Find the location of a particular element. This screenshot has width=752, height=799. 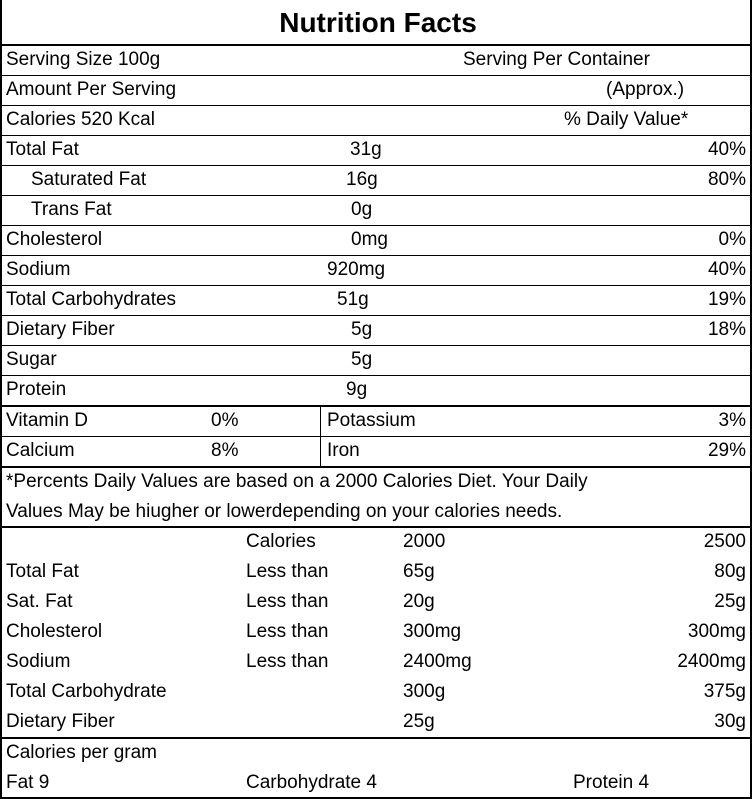

reference-header-calories: Calories is located at coordinates (281, 541).